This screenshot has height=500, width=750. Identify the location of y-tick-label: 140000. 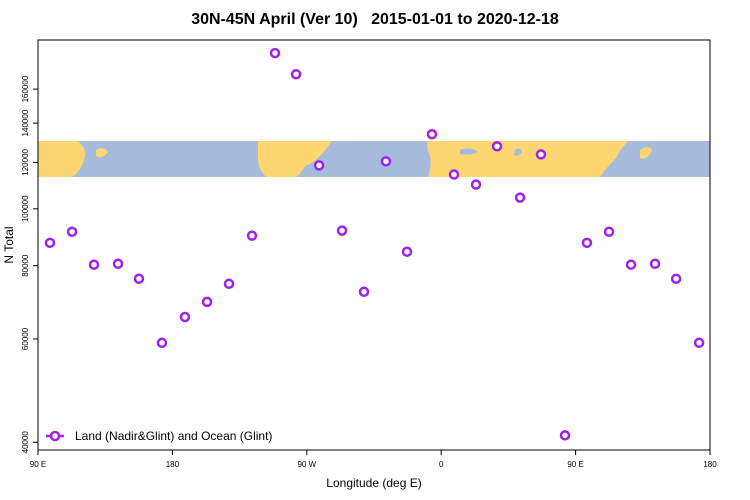
(25, 122).